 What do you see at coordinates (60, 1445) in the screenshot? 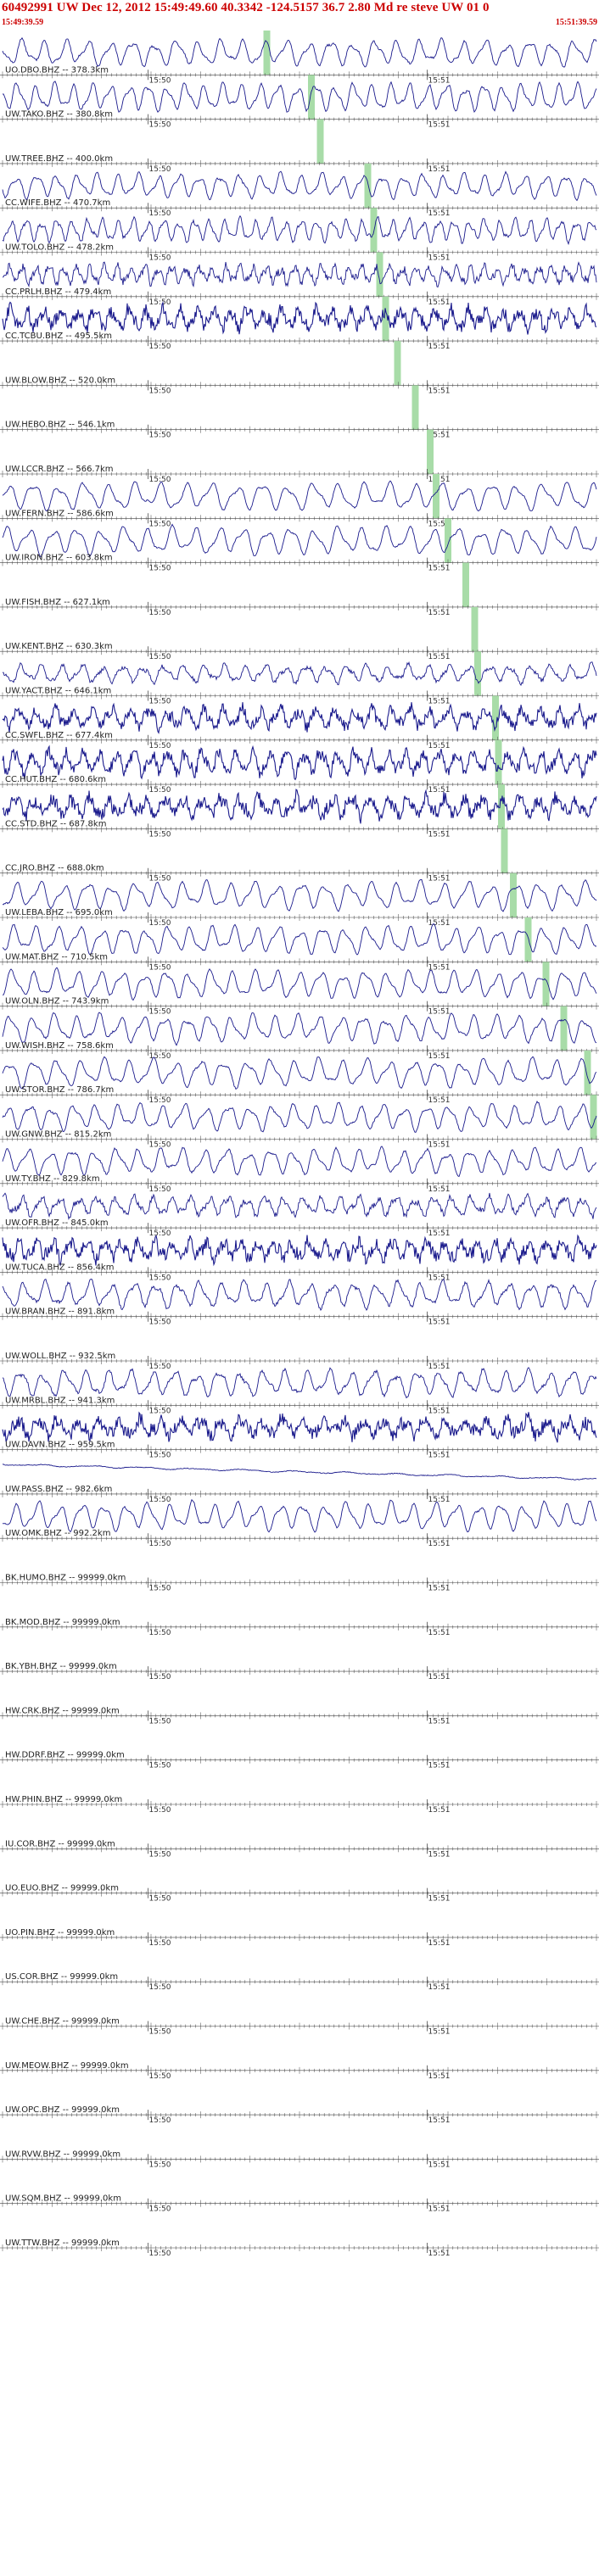
I see `station-label: UW.DAVN.BHZ -- 959.5km` at bounding box center [60, 1445].